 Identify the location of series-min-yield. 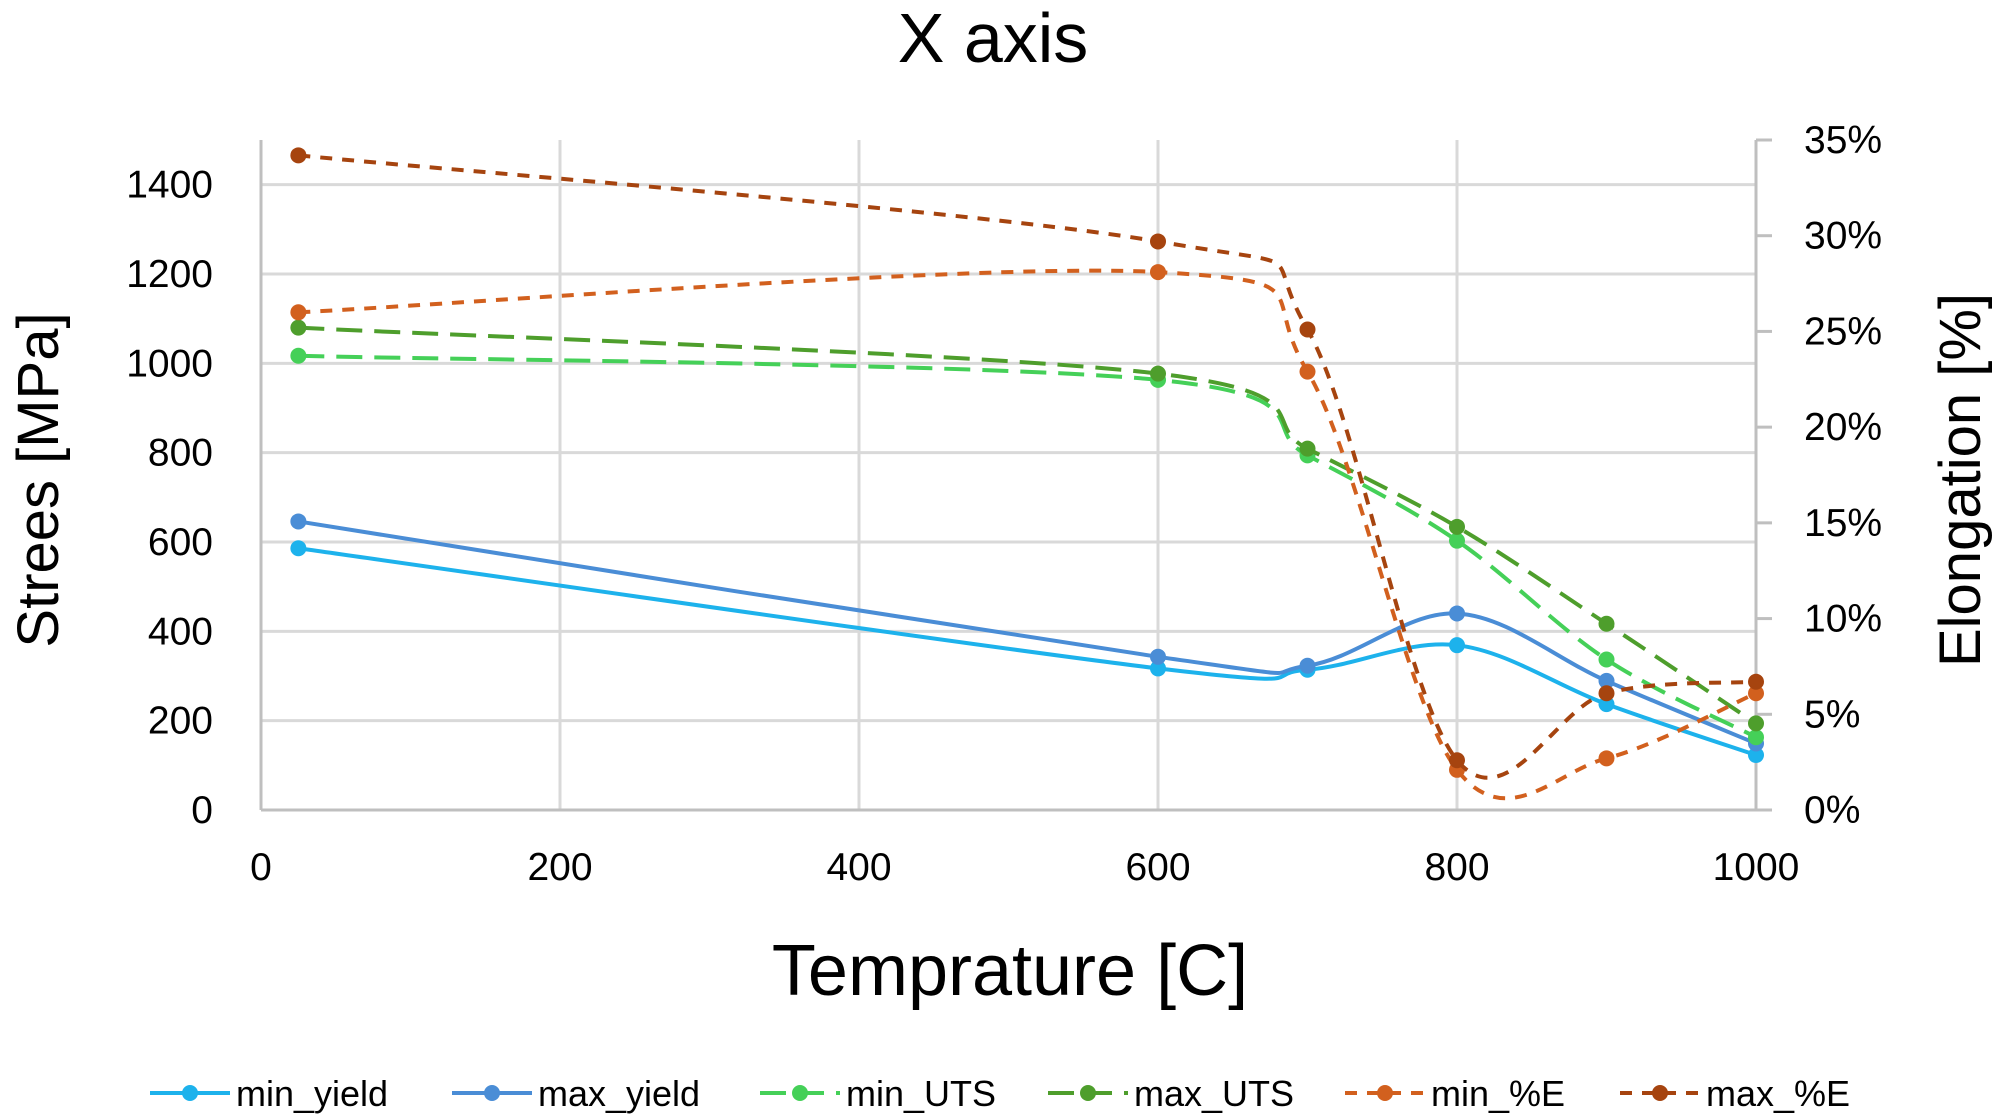
(1027, 652).